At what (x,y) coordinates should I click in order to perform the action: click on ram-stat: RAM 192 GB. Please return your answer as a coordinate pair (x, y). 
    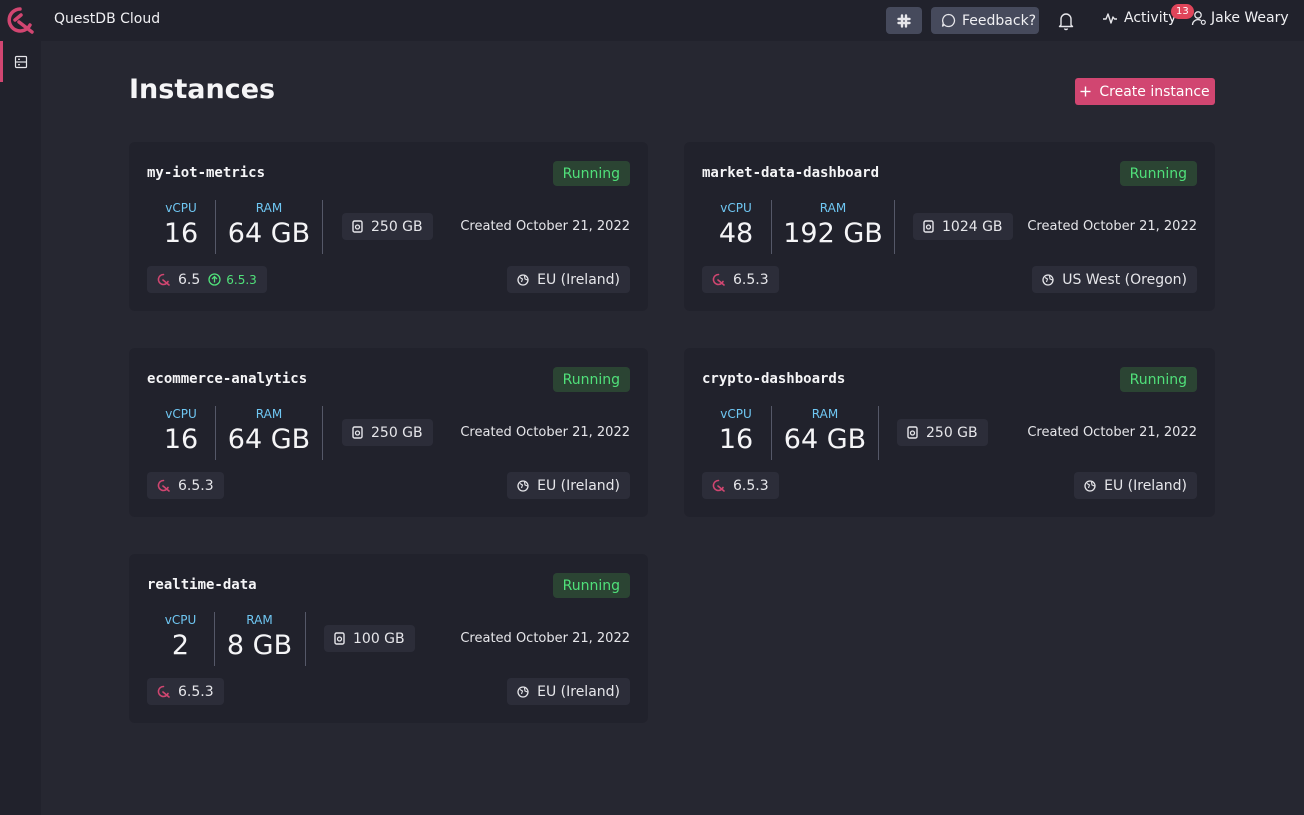
    Looking at the image, I should click on (833, 225).